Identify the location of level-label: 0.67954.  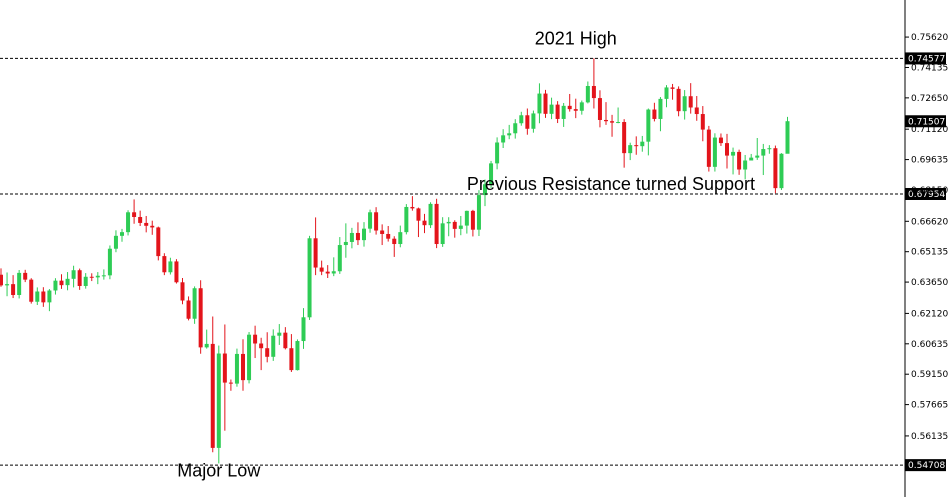
(926, 195).